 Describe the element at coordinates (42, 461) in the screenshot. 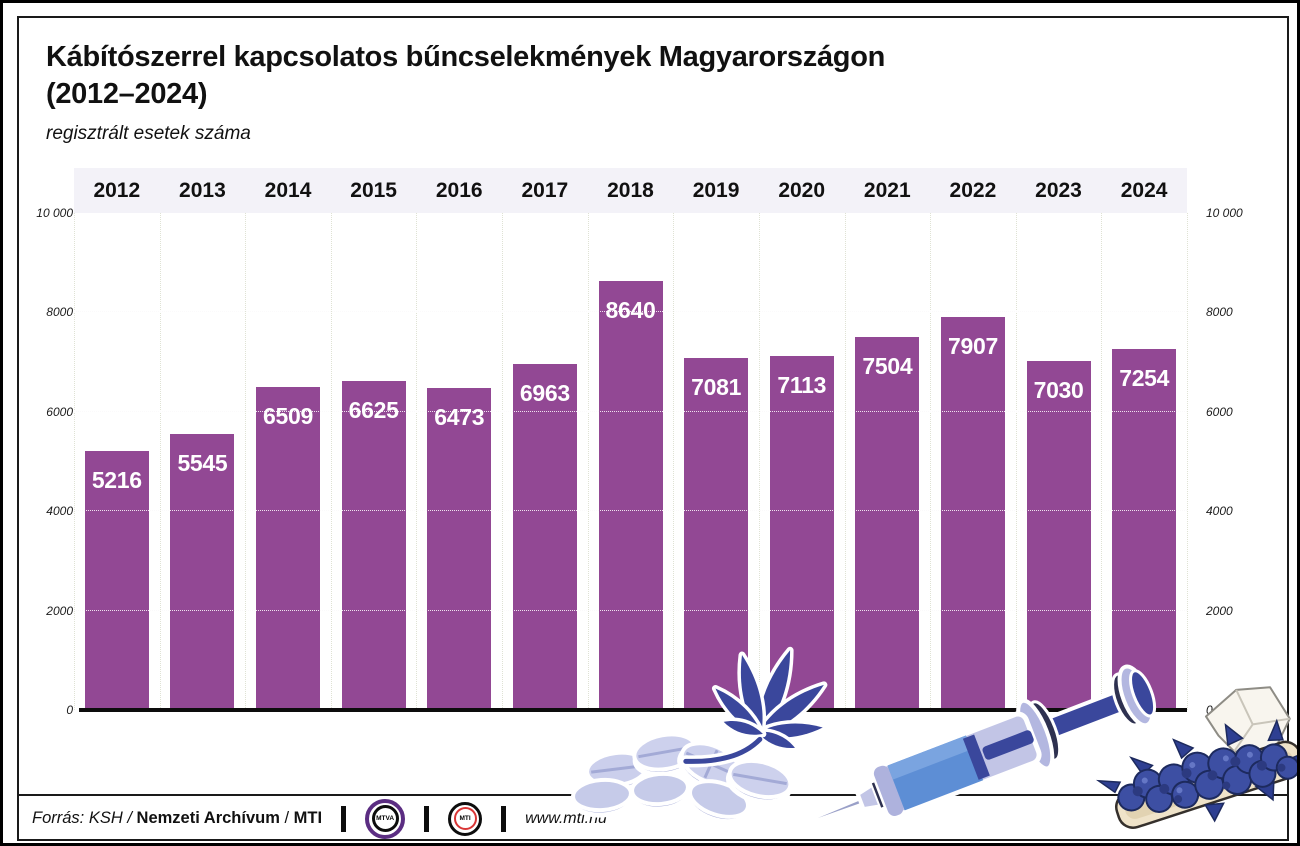

I see `y-axis-left: 0 2000 4000 6000 8000 10 000` at that location.